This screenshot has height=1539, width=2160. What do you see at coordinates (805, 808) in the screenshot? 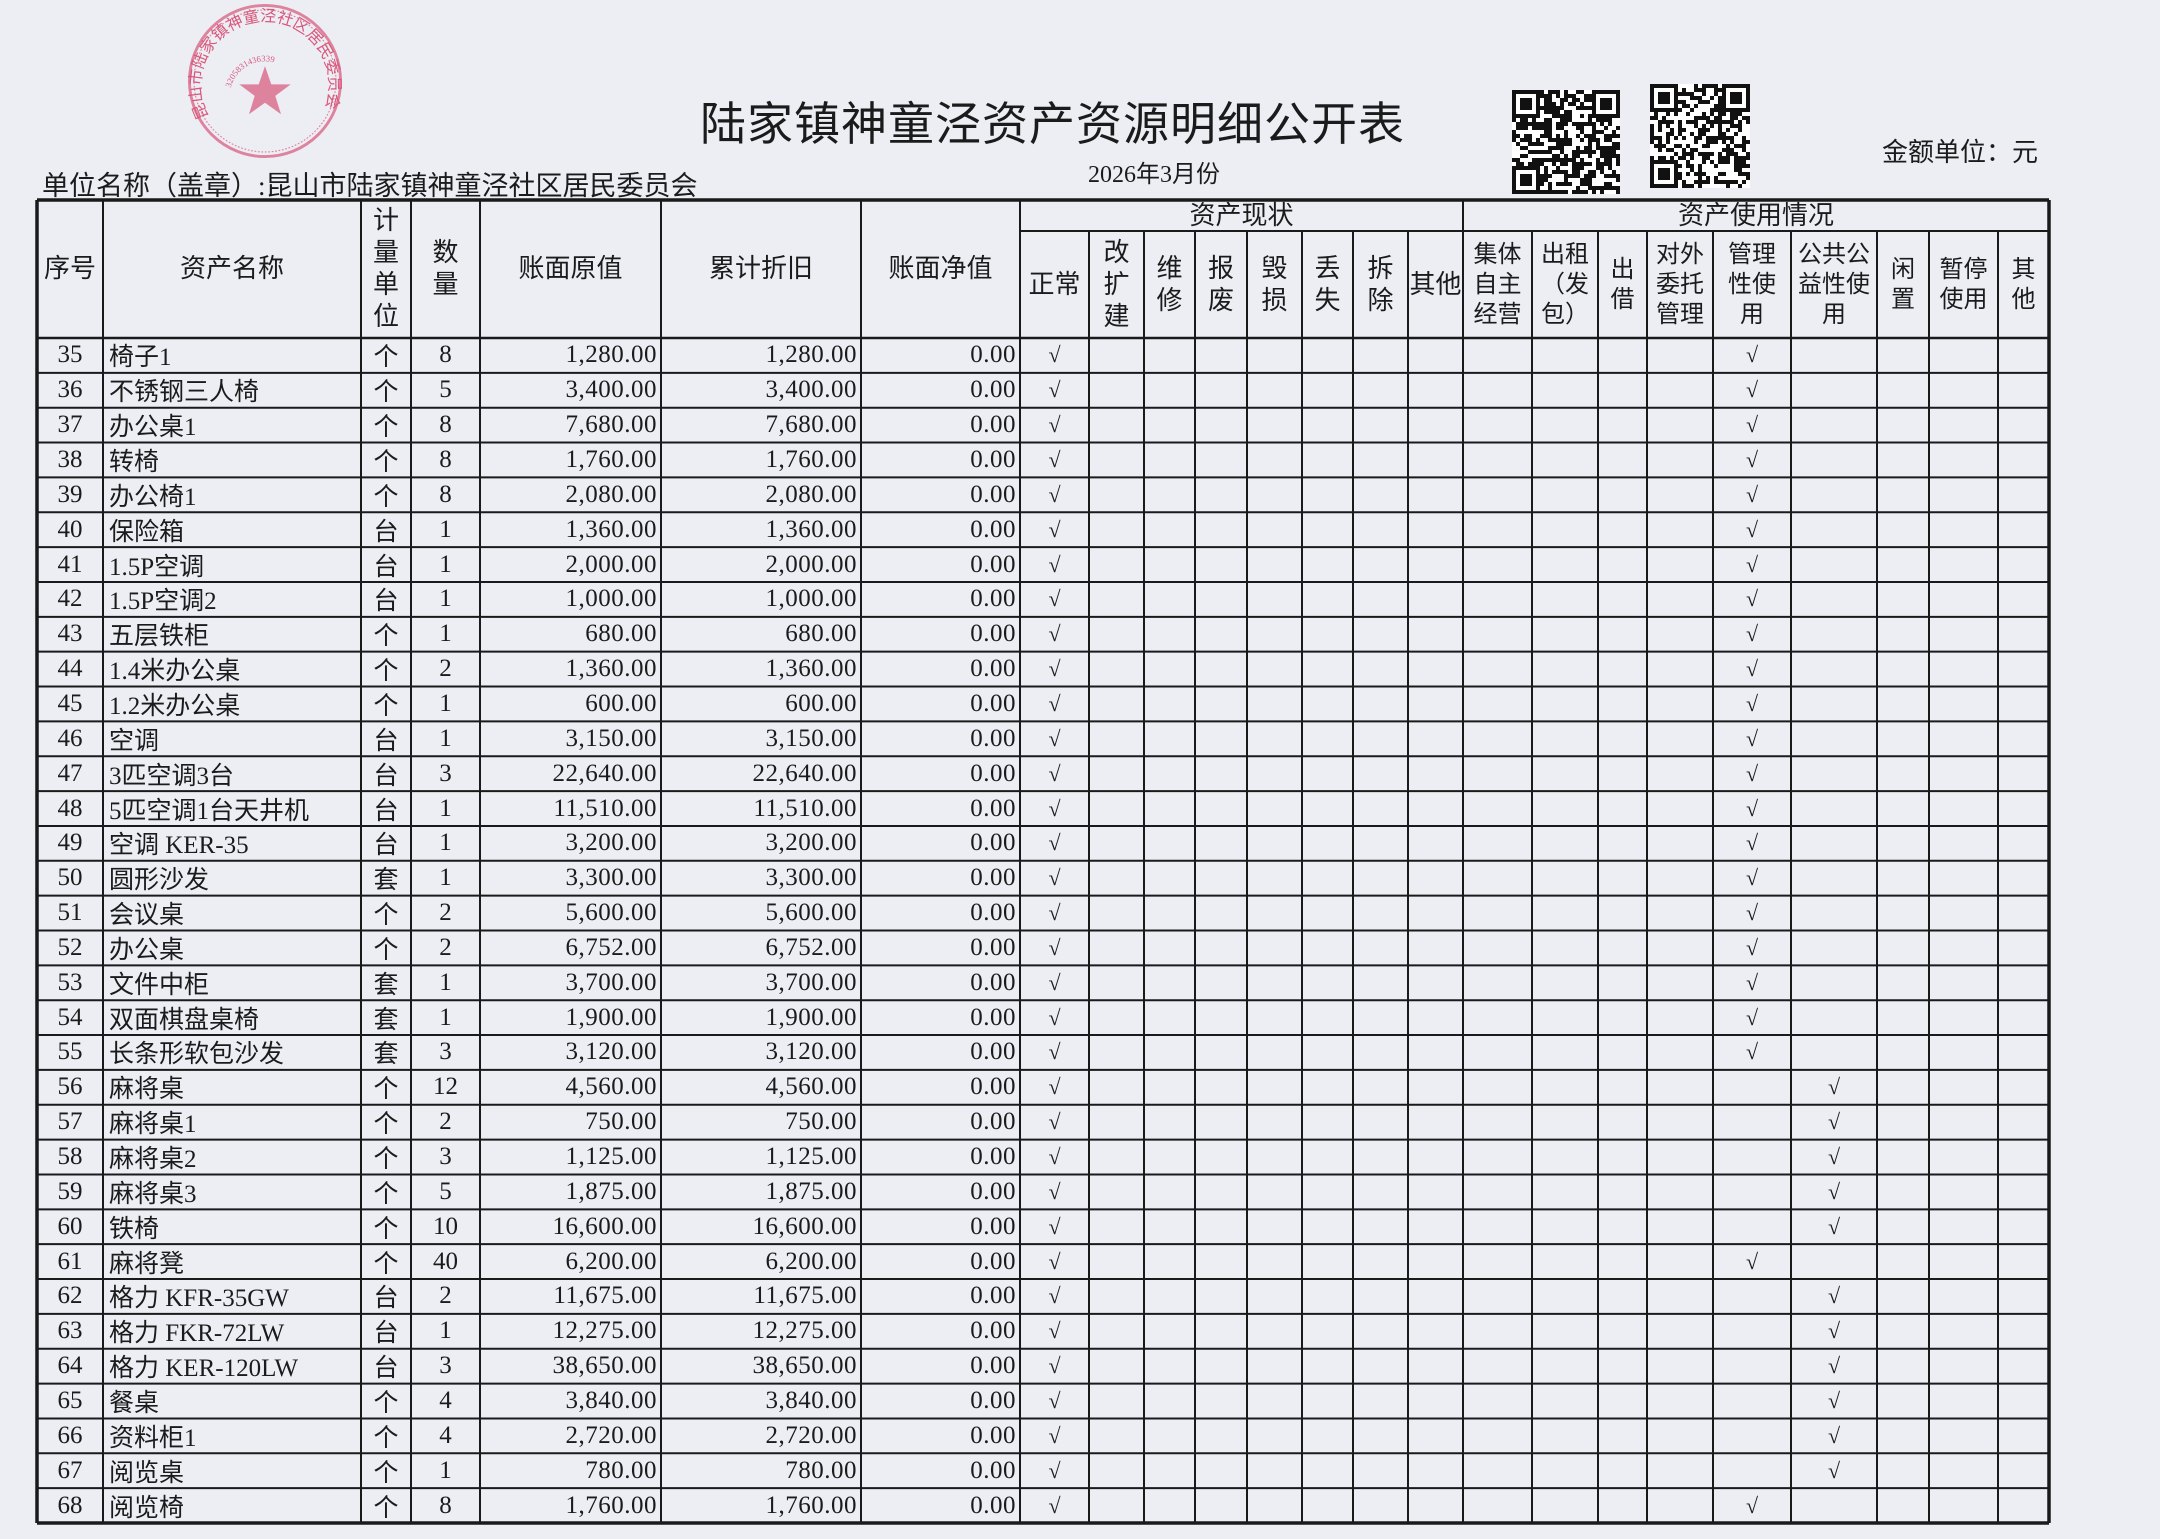
I see `row-accumulated-depreciation: 11,510.00` at bounding box center [805, 808].